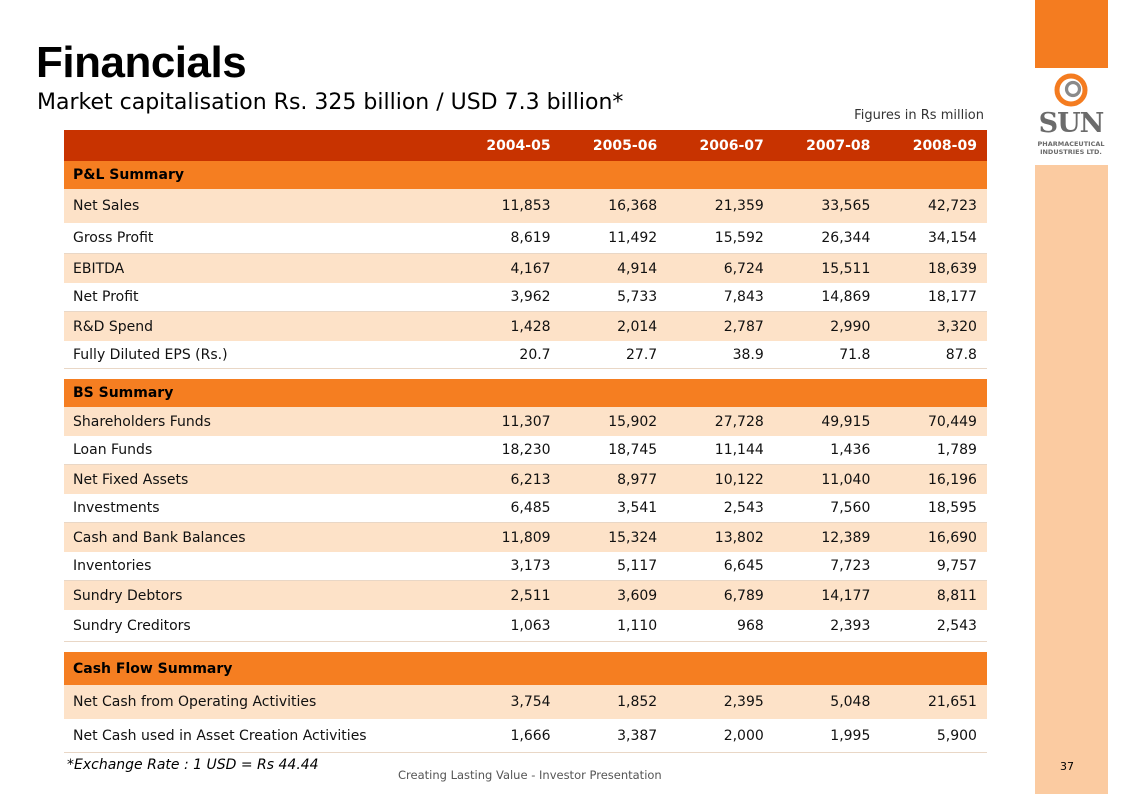  Describe the element at coordinates (846, 421) in the screenshot. I see `value-cell: 49,915` at that location.